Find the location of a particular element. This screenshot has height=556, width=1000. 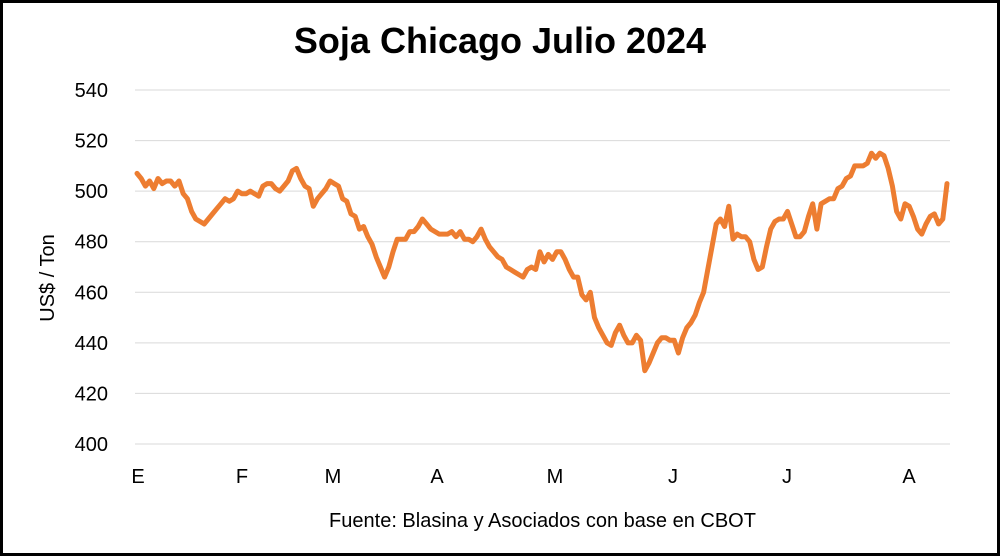

y-tick-label: 540 is located at coordinates (91, 91).